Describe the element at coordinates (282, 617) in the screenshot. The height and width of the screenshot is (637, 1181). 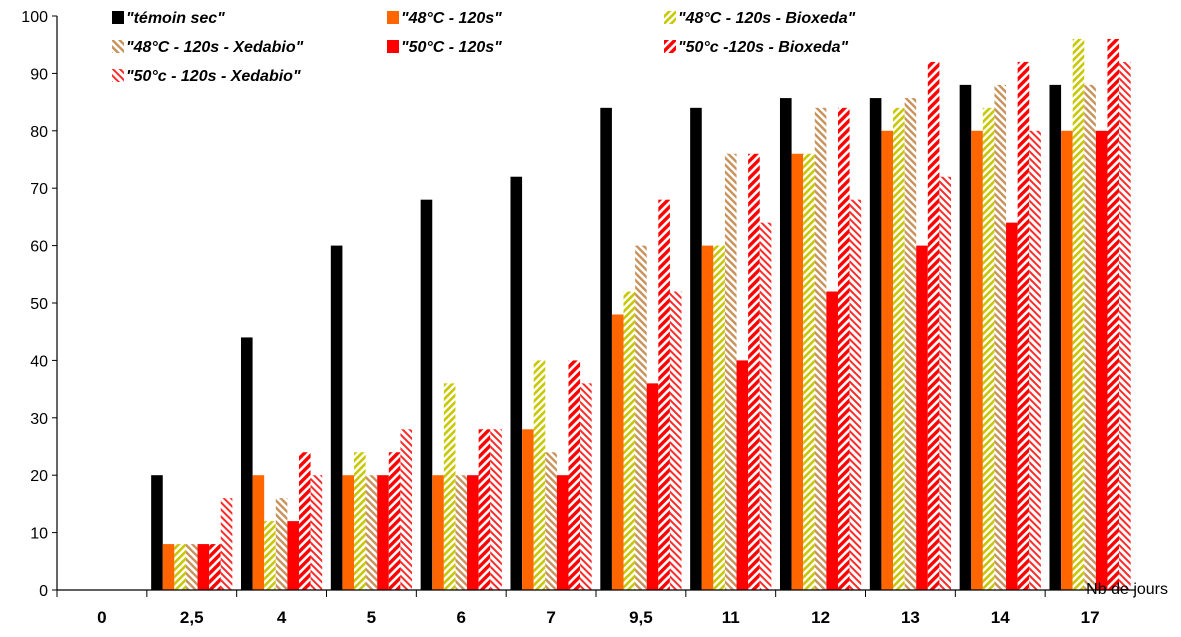
I see `x-tick-label: 4` at that location.